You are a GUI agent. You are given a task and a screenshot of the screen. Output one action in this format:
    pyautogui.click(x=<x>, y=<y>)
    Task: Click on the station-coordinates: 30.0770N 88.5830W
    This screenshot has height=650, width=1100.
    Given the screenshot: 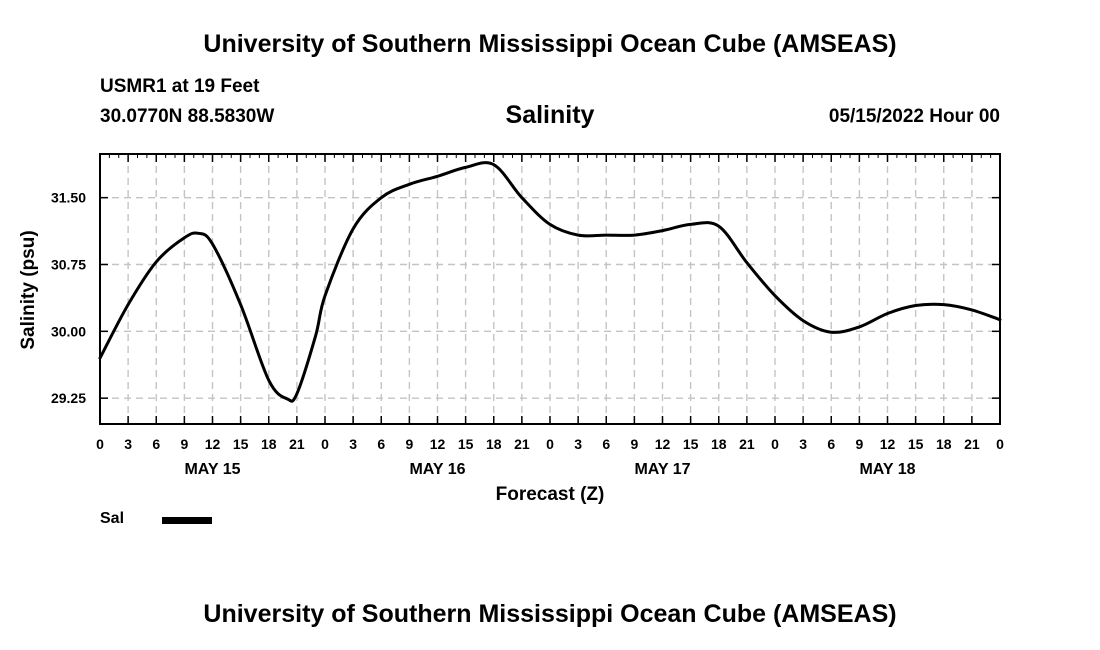 What is the action you would take?
    pyautogui.click(x=187, y=116)
    